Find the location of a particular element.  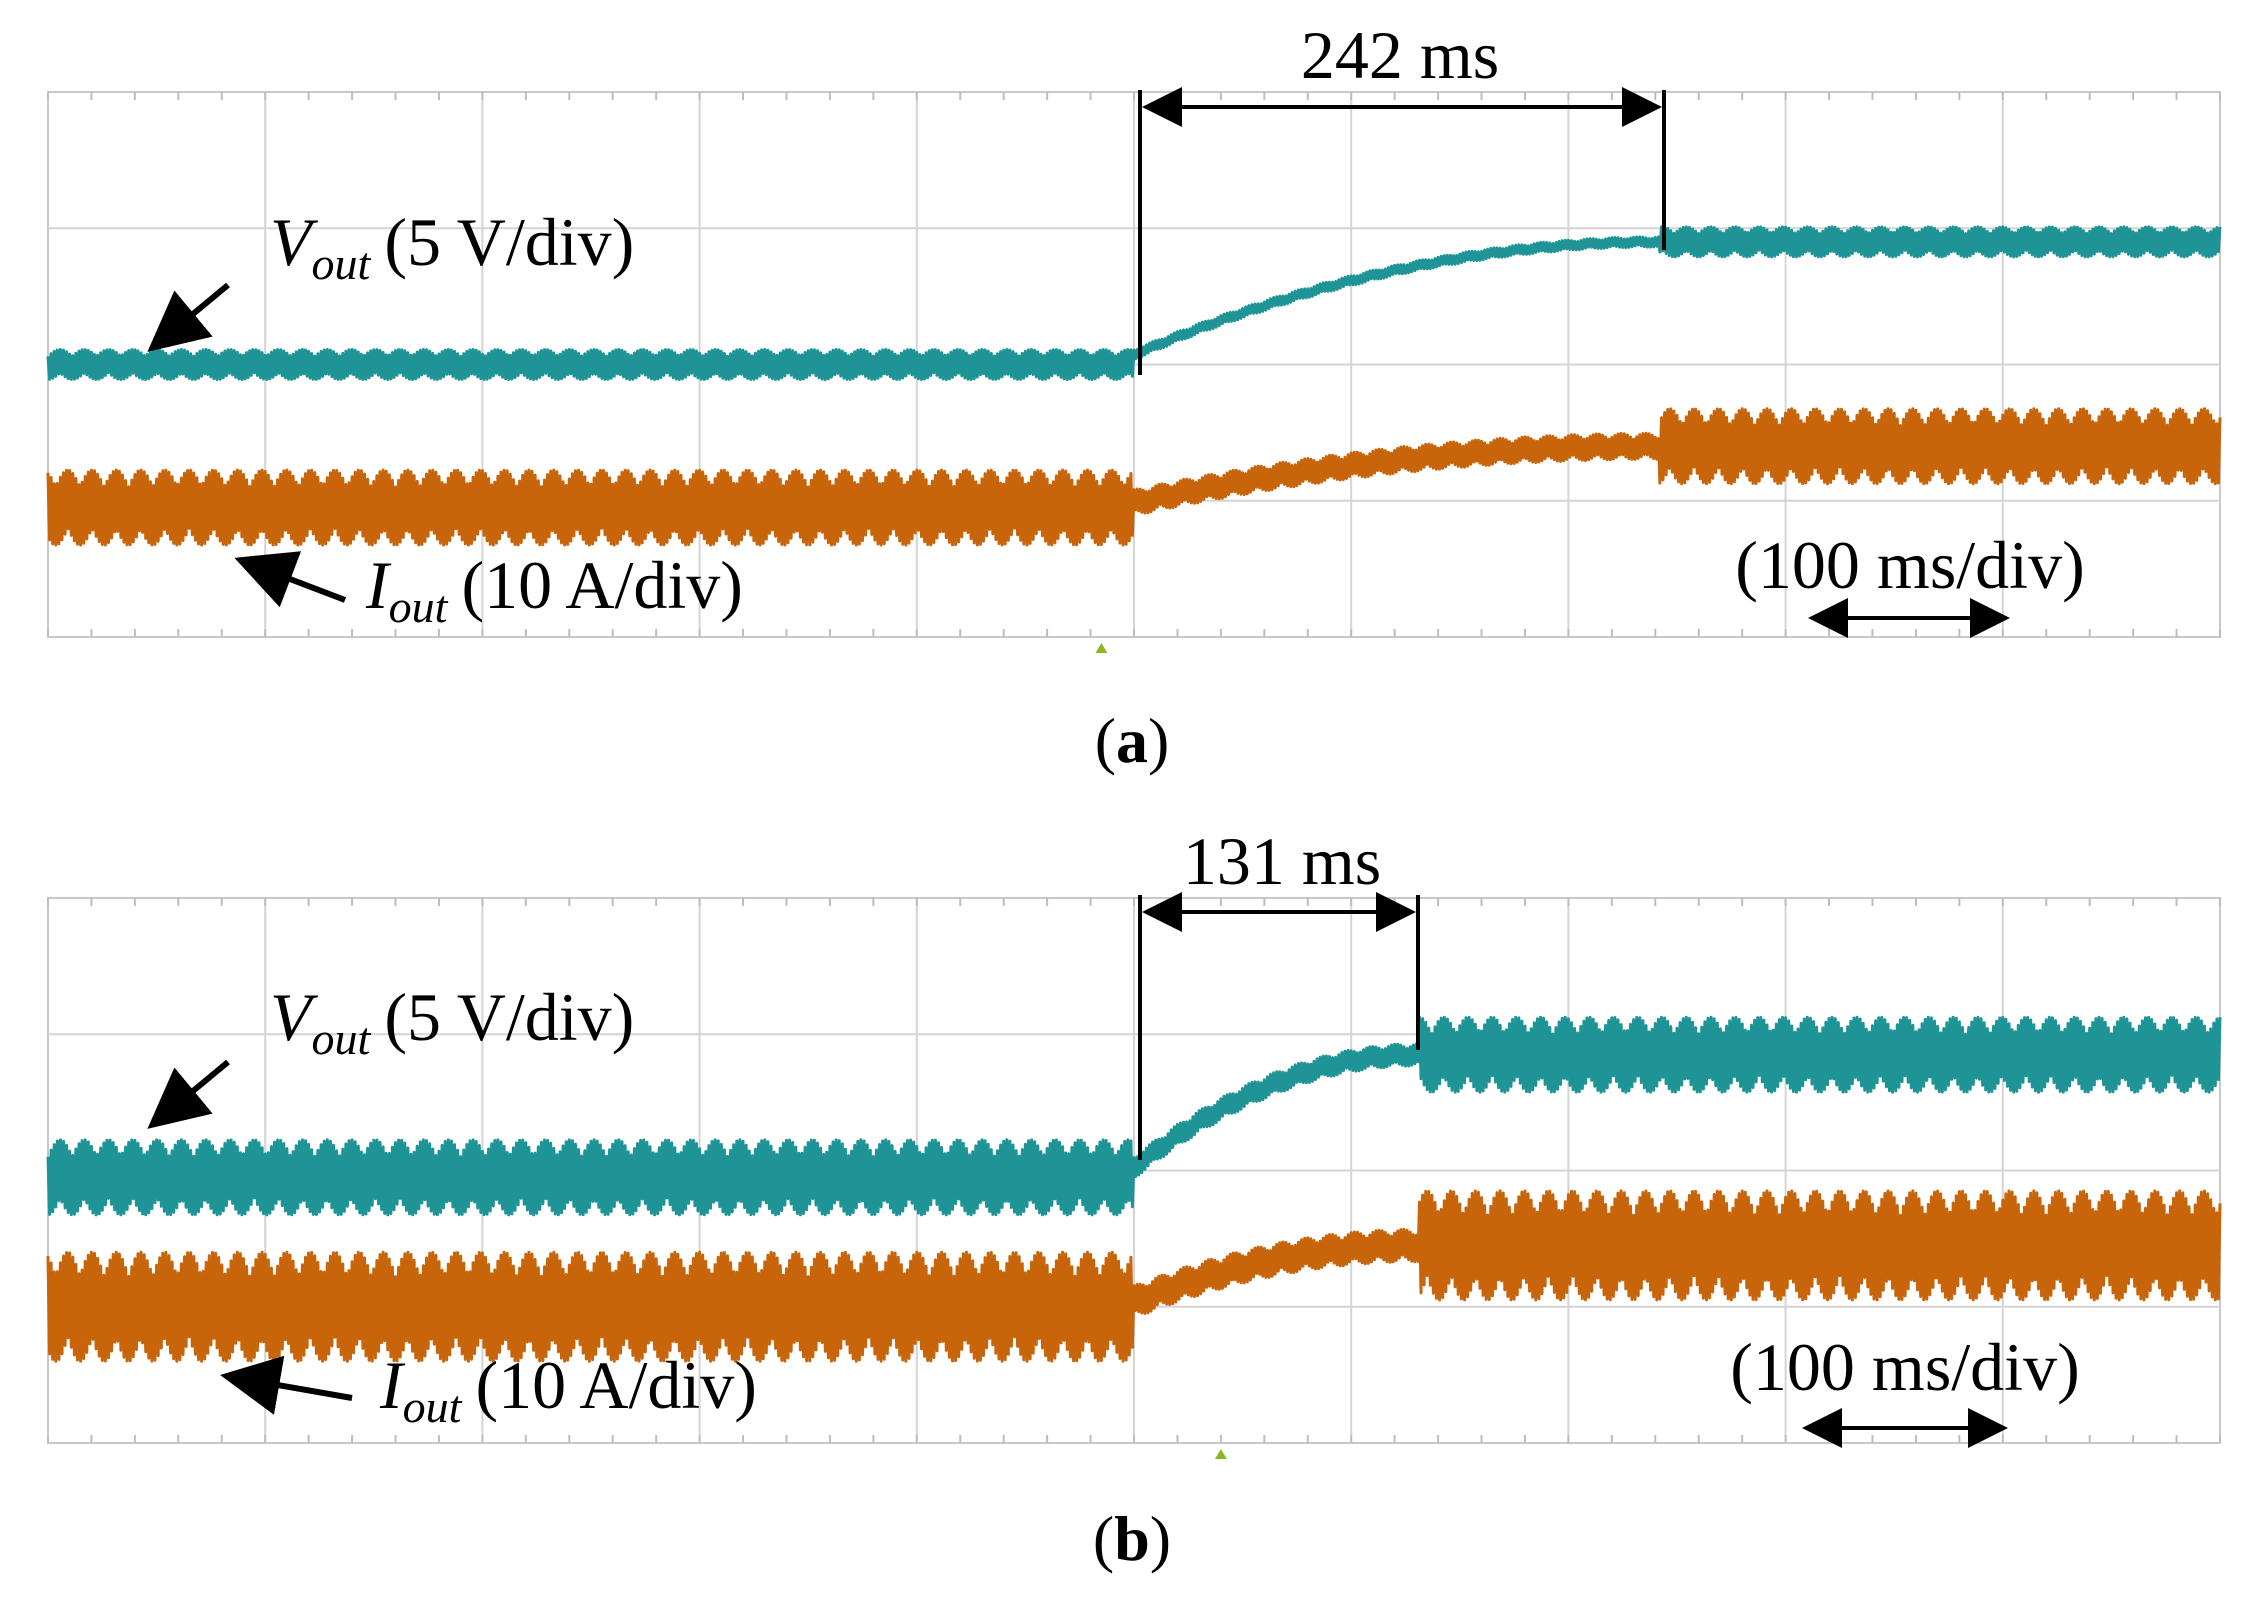

iout-arrow-a is located at coordinates (290, 579).